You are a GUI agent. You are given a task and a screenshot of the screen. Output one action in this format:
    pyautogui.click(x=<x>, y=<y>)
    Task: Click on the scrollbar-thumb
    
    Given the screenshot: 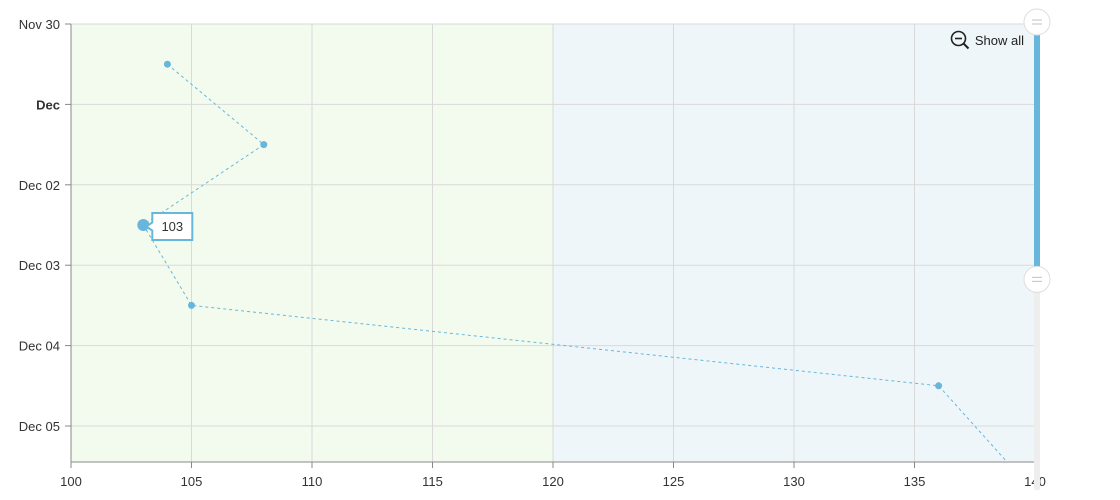 What is the action you would take?
    pyautogui.click(x=1037, y=151)
    